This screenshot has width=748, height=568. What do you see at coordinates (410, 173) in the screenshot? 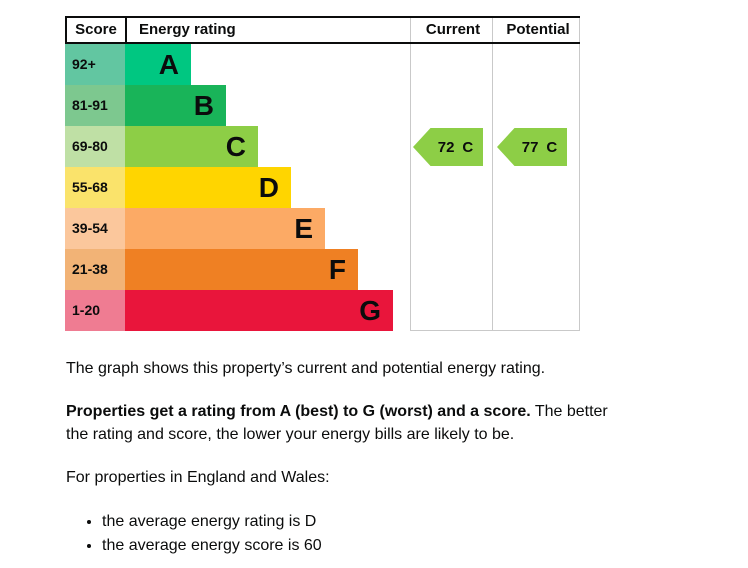
I see `current-column-divider` at bounding box center [410, 173].